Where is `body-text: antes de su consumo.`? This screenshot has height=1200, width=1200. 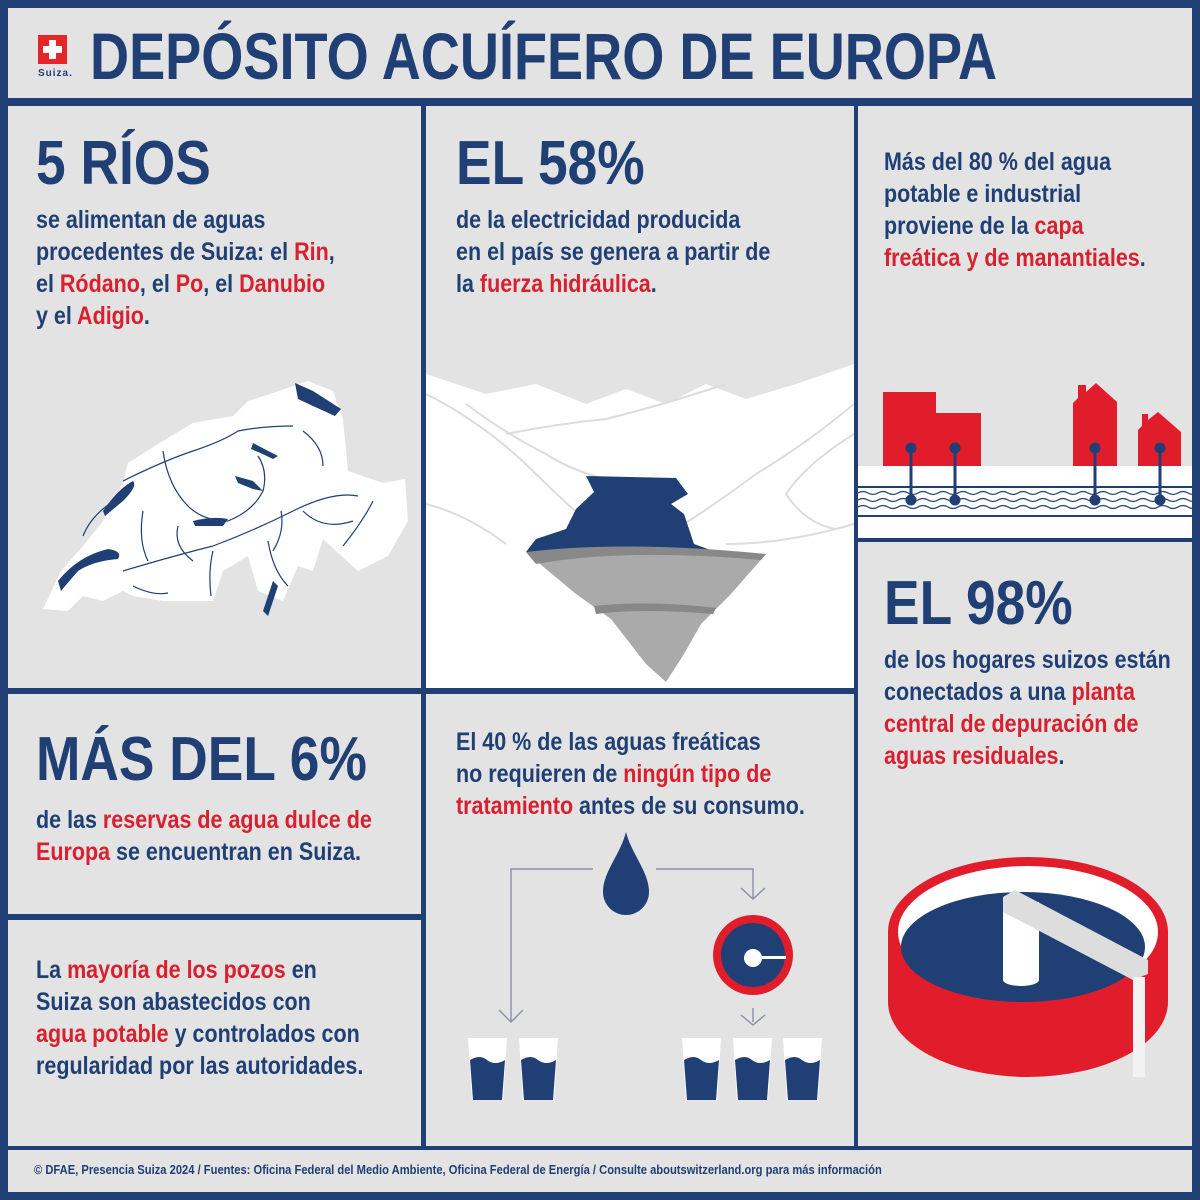 body-text: antes de su consumo. is located at coordinates (689, 806).